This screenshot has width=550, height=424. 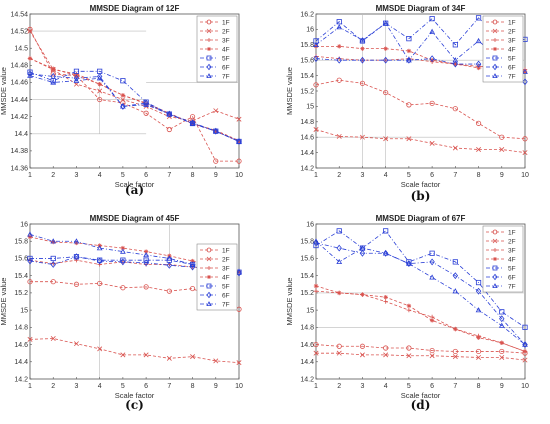 I want to click on y-tick-label: 15.4, so click(x=21, y=276).